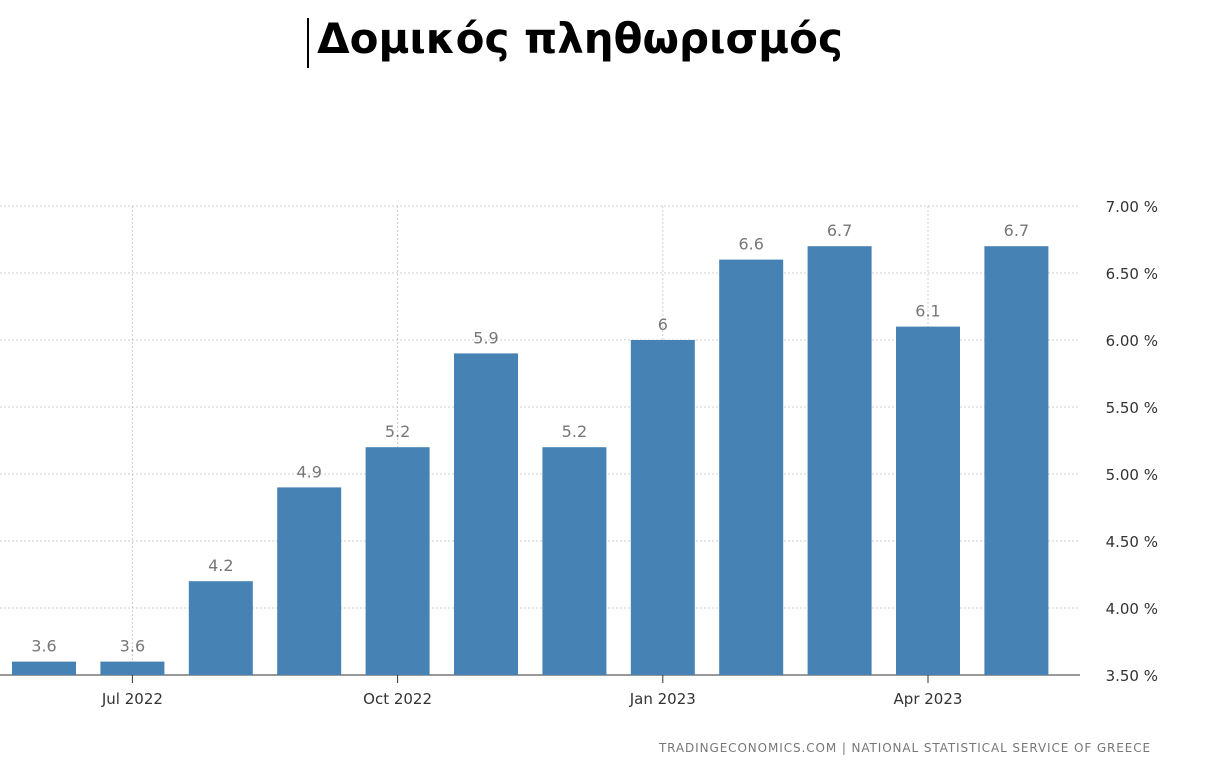 Image resolution: width=1213 pixels, height=781 pixels. What do you see at coordinates (1132, 609) in the screenshot?
I see `y-tick-label: 4.00 %` at bounding box center [1132, 609].